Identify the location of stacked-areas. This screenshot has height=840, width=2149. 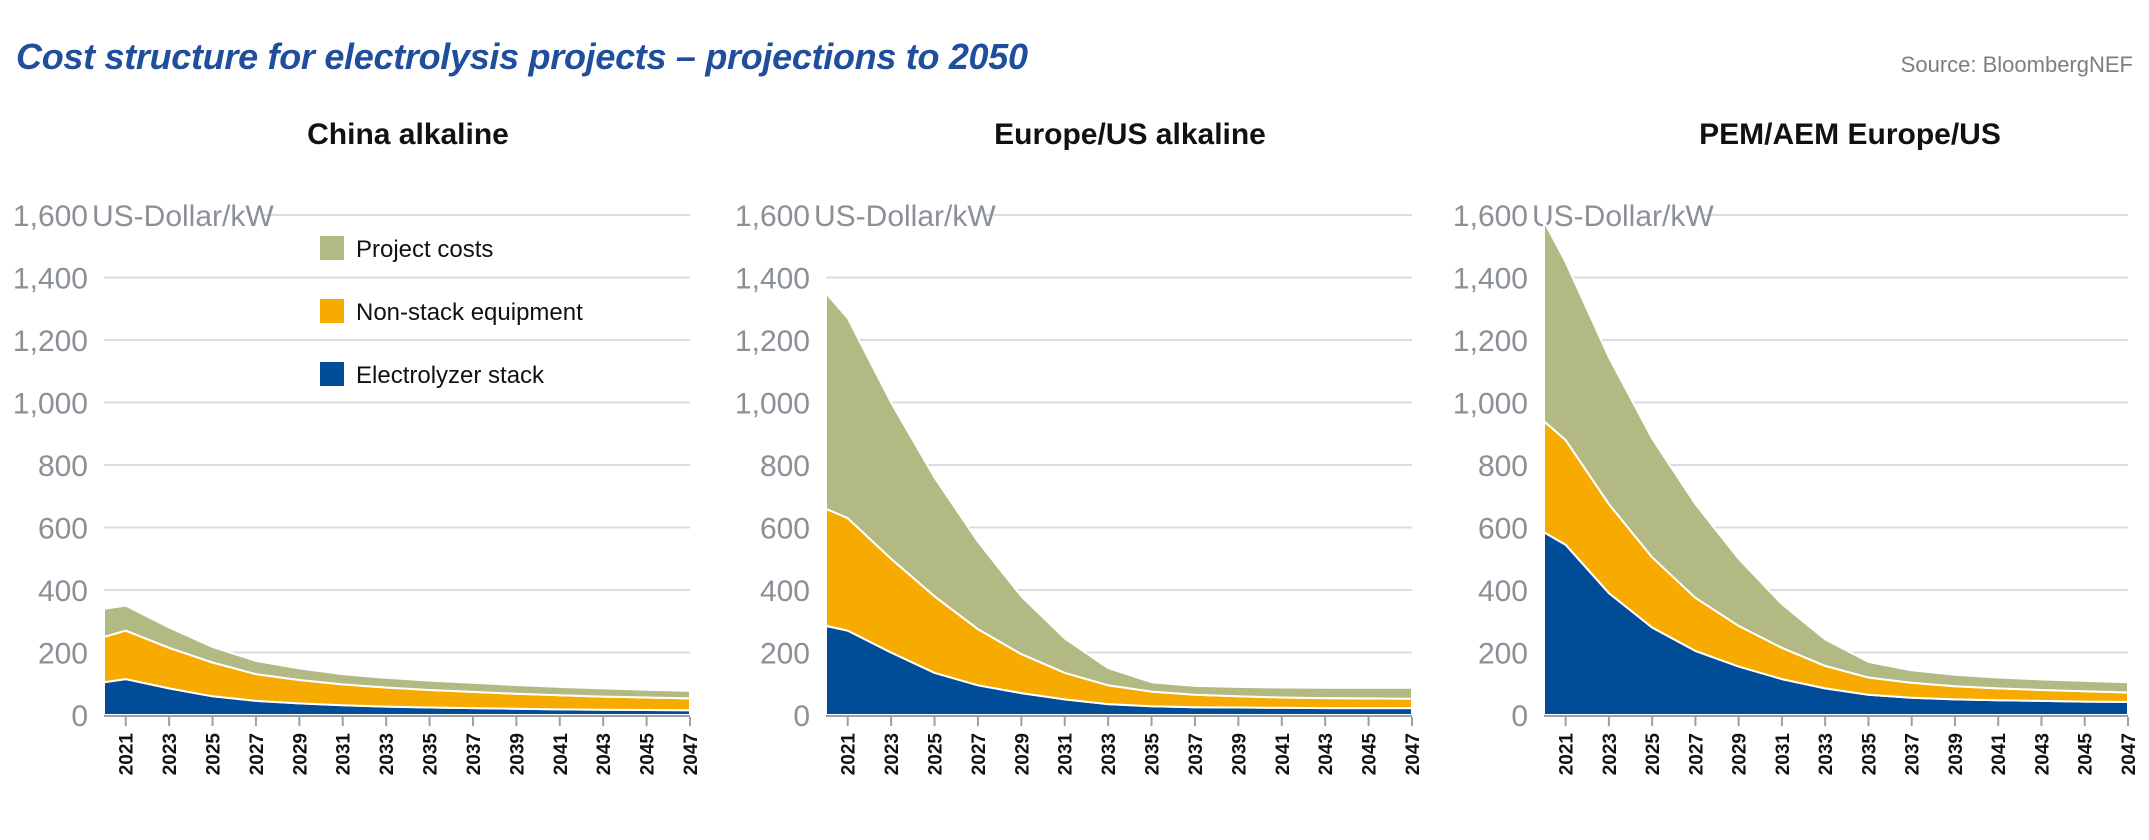
(397, 660).